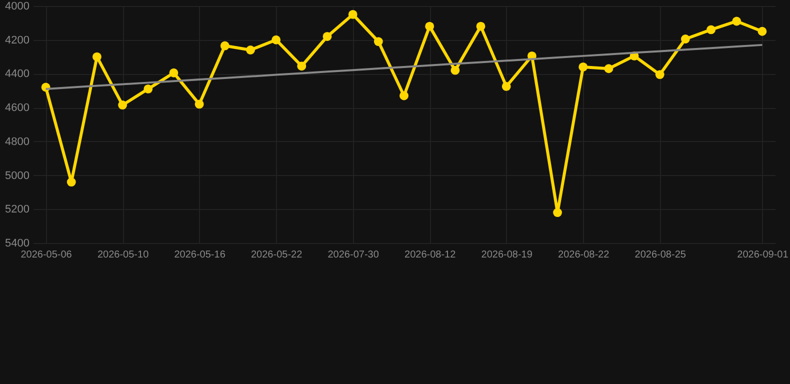  I want to click on x-tick-label: 2026-05-16, so click(200, 255).